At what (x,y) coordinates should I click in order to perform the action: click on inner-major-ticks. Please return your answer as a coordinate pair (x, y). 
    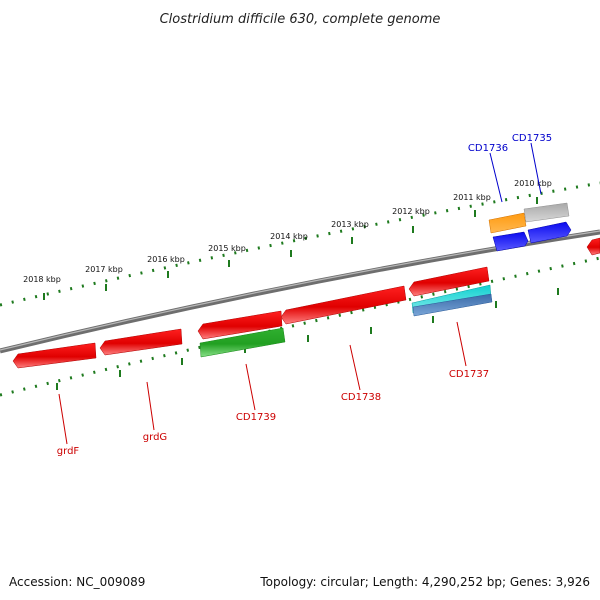
    Looking at the image, I should click on (307, 339).